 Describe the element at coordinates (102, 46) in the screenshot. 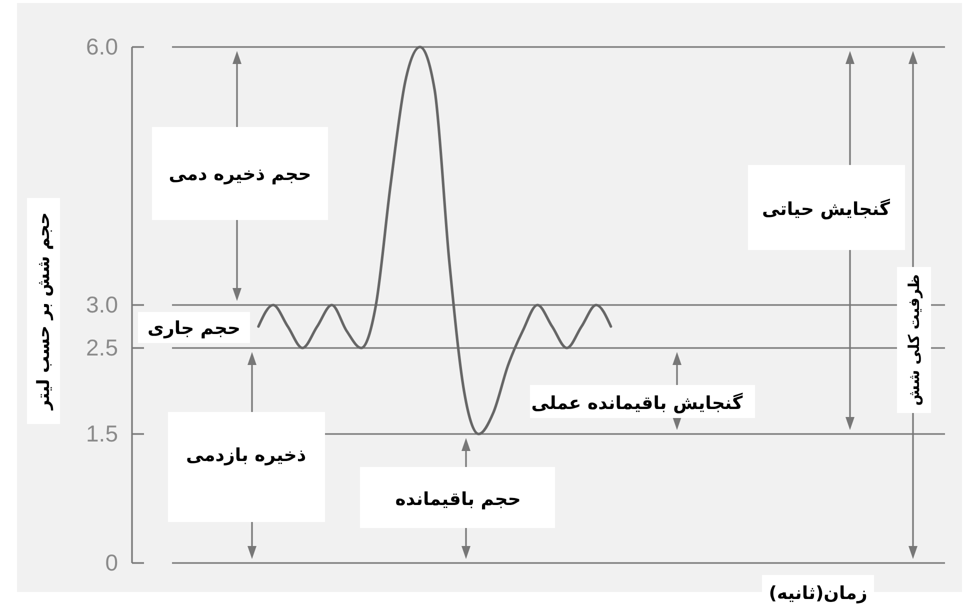

I see `y-tick-label: 6.0` at that location.